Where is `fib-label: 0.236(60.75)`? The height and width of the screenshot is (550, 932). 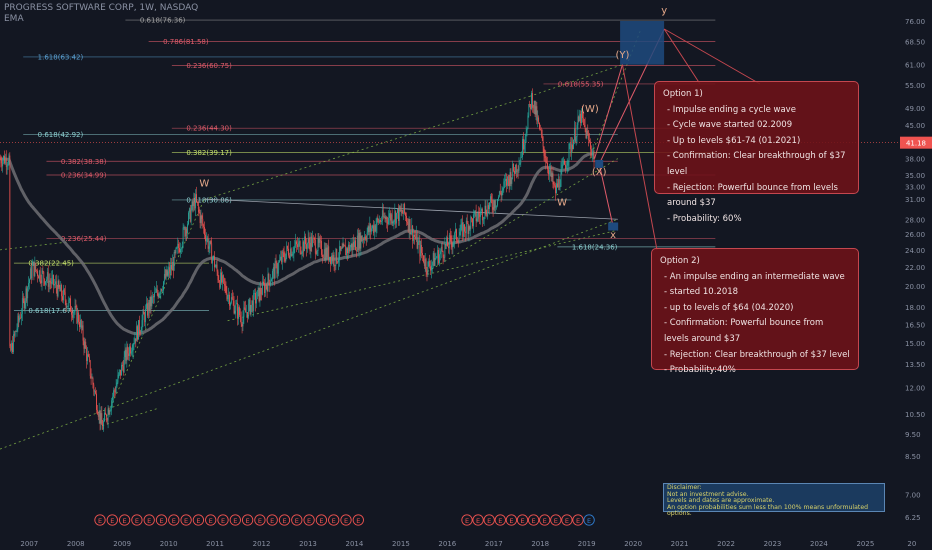
fib-label: 0.236(60.75) is located at coordinates (209, 66).